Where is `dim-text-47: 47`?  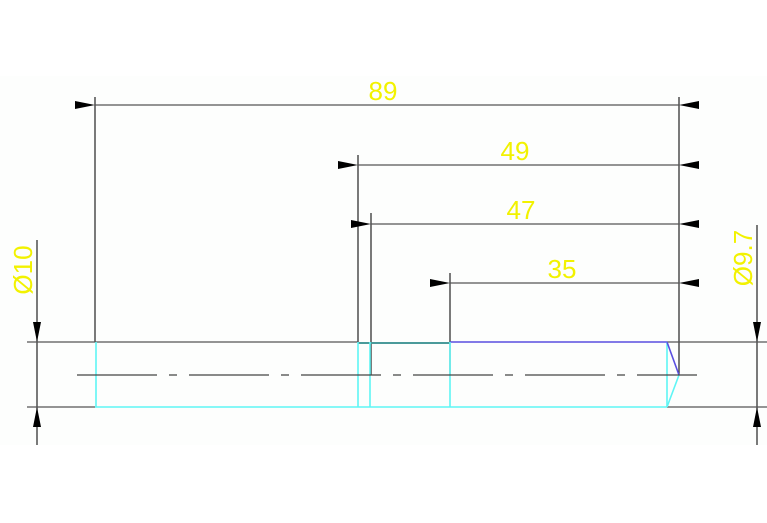 dim-text-47: 47 is located at coordinates (521, 210).